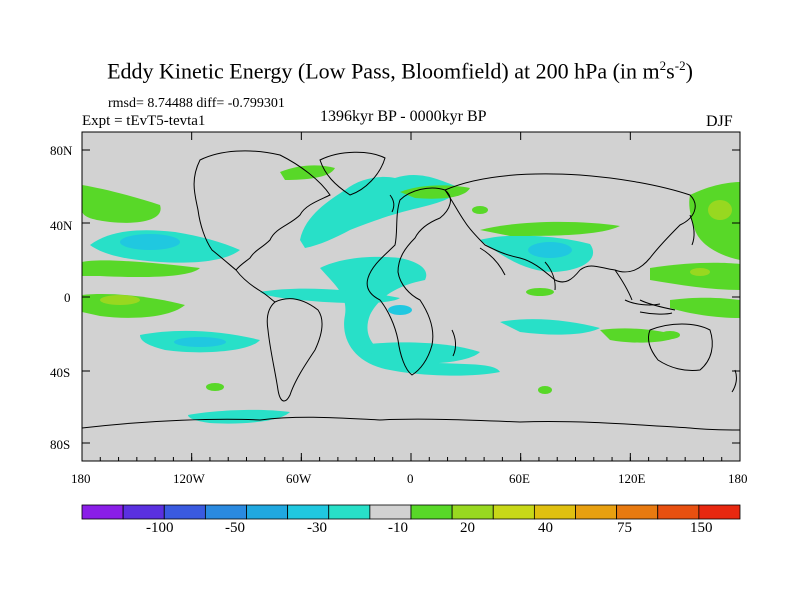 Image resolution: width=800 pixels, height=600 pixels. I want to click on colorbar-label: -50, so click(235, 528).